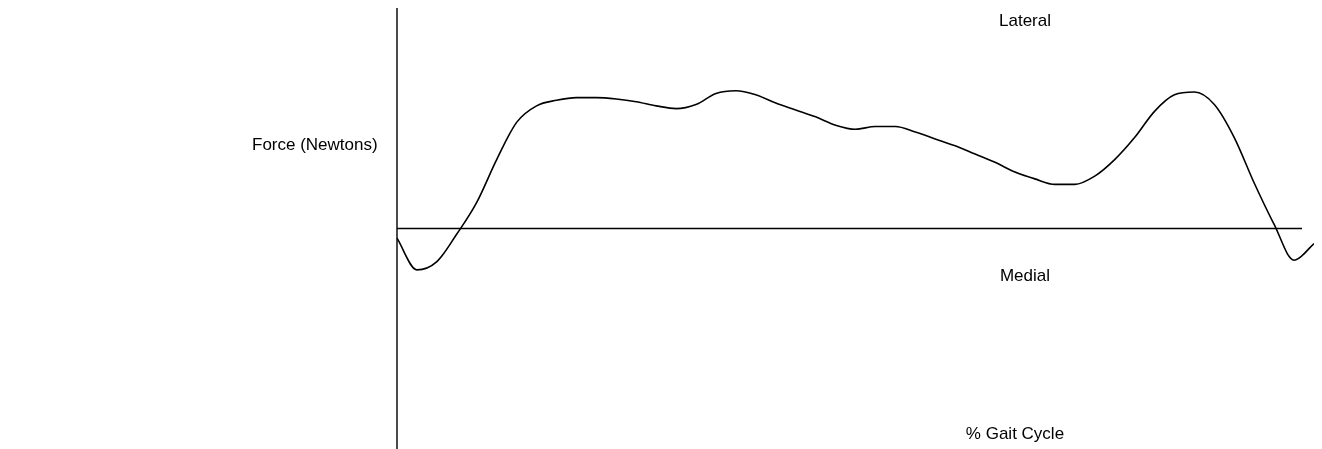 The image size is (1322, 449). Describe the element at coordinates (1025, 276) in the screenshot. I see `annotation: Medial` at that location.